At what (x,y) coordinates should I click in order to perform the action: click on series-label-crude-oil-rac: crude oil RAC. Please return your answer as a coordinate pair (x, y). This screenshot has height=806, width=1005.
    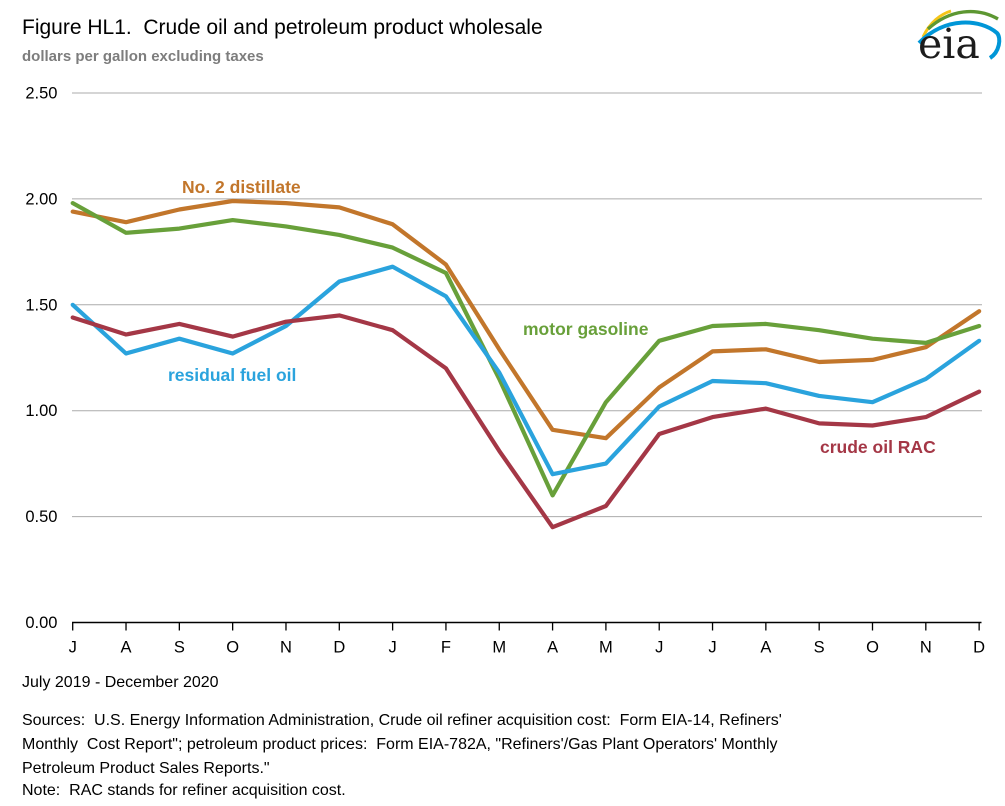
    Looking at the image, I should click on (878, 447).